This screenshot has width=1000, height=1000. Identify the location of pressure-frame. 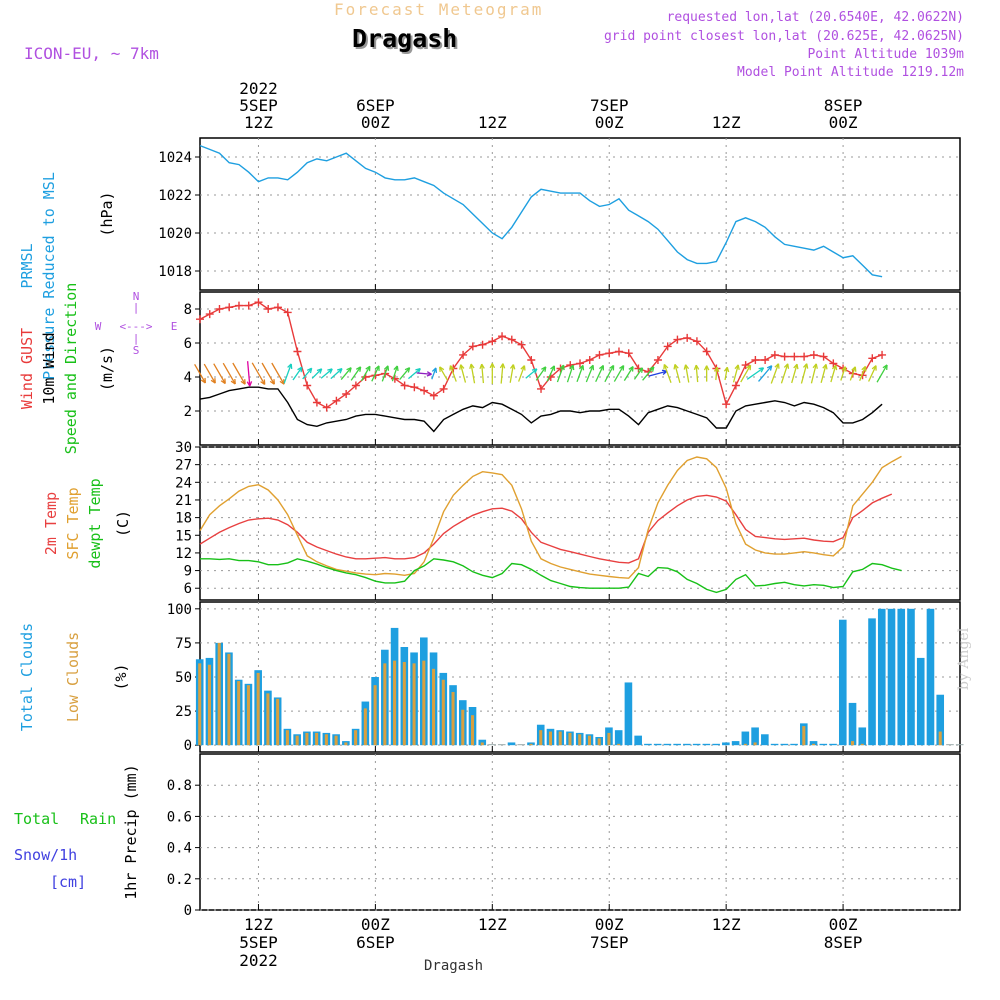
(580, 214).